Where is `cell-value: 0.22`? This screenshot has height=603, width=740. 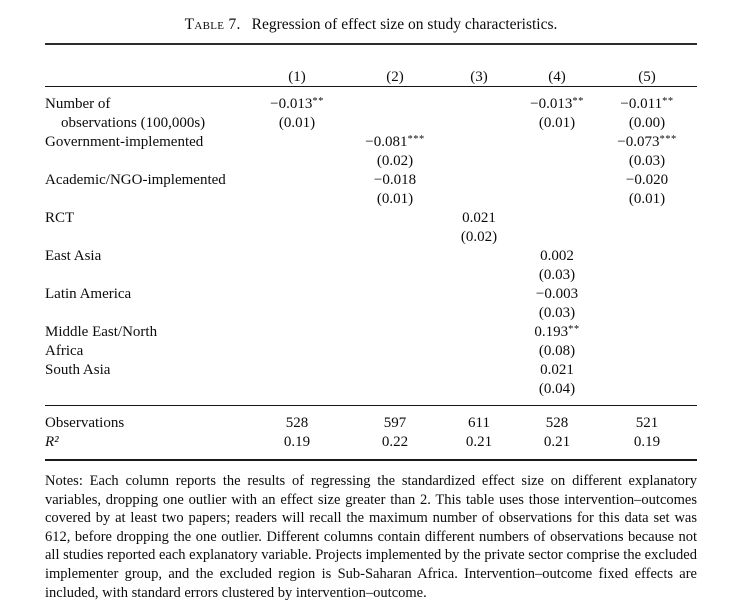 cell-value: 0.22 is located at coordinates (395, 442).